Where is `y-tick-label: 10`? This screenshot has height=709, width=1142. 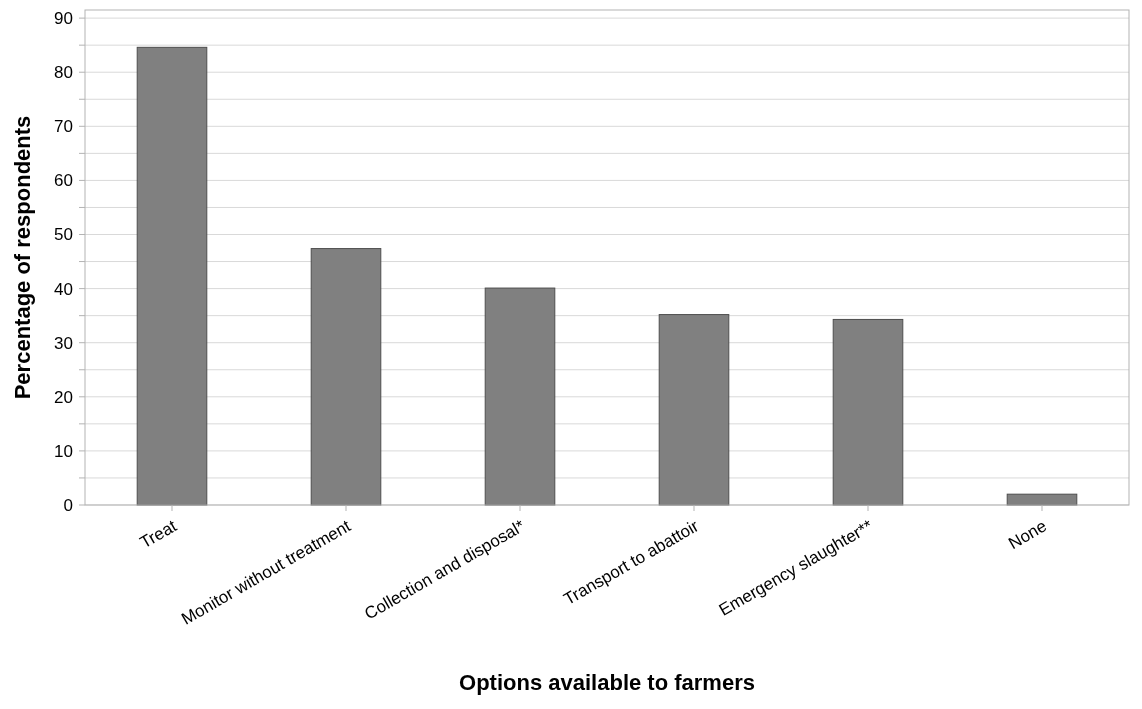 y-tick-label: 10 is located at coordinates (63, 451).